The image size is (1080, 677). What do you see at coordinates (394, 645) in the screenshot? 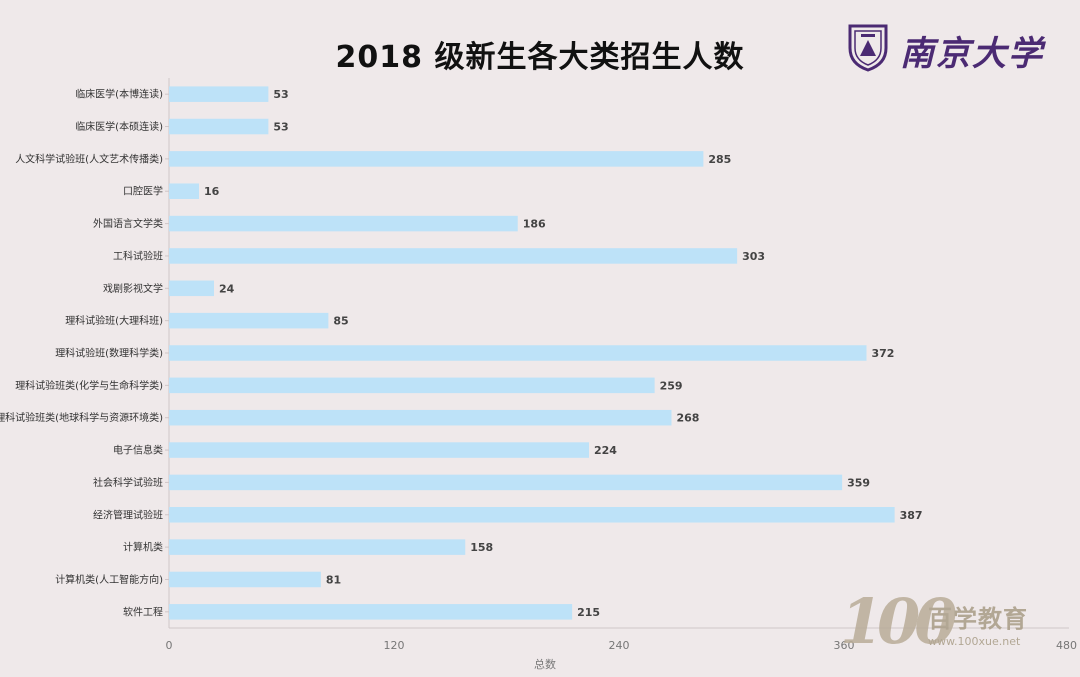
I see `x-tick-label: 120` at bounding box center [394, 645].